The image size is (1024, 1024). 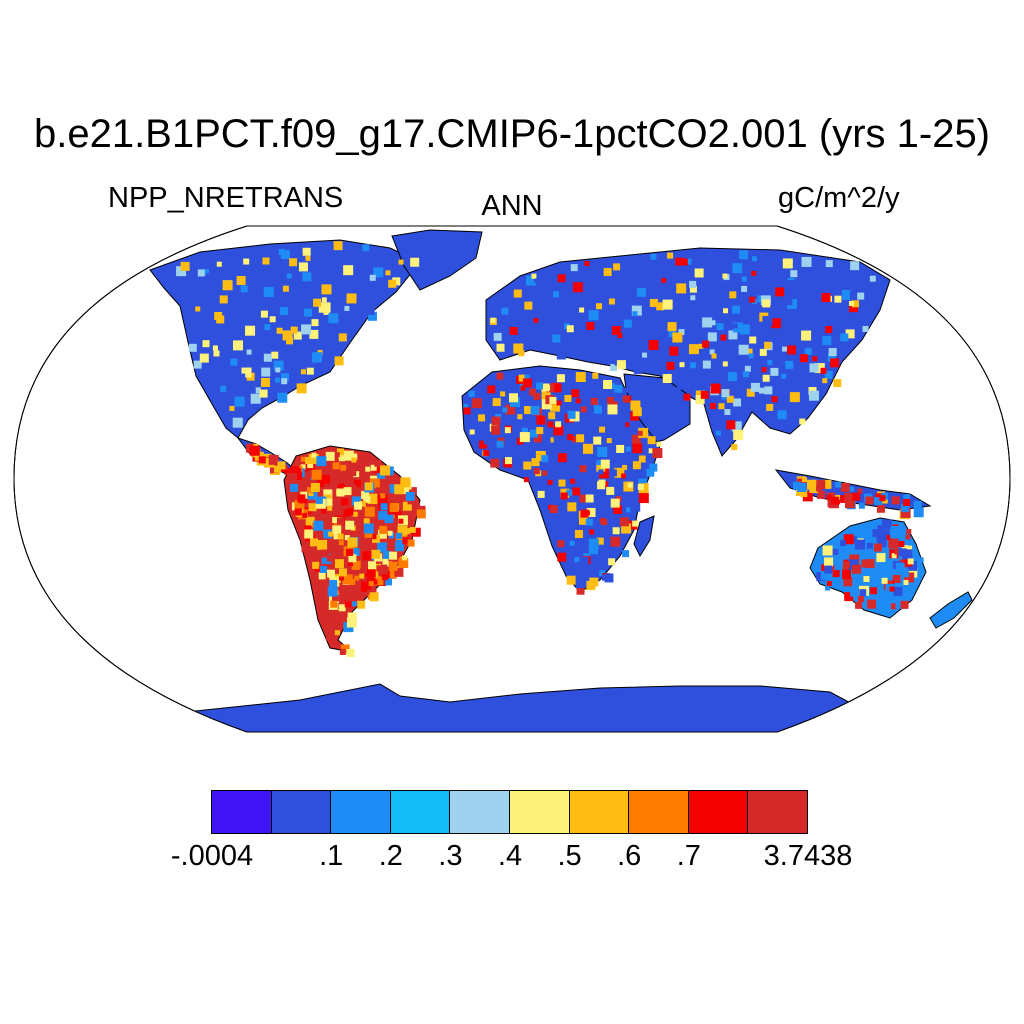 I want to click on antarctica-landmass, so click(x=509, y=707).